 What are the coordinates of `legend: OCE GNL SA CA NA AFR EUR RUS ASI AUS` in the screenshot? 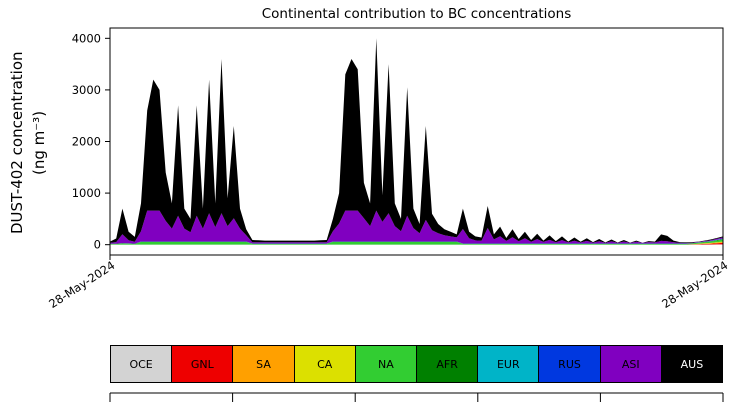 It's located at (417, 364).